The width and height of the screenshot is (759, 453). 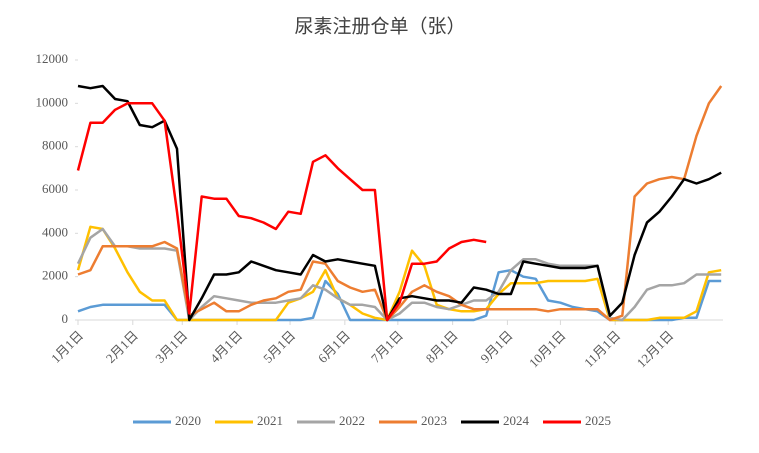 I want to click on y-tick-label: 4000, so click(x=55, y=231).